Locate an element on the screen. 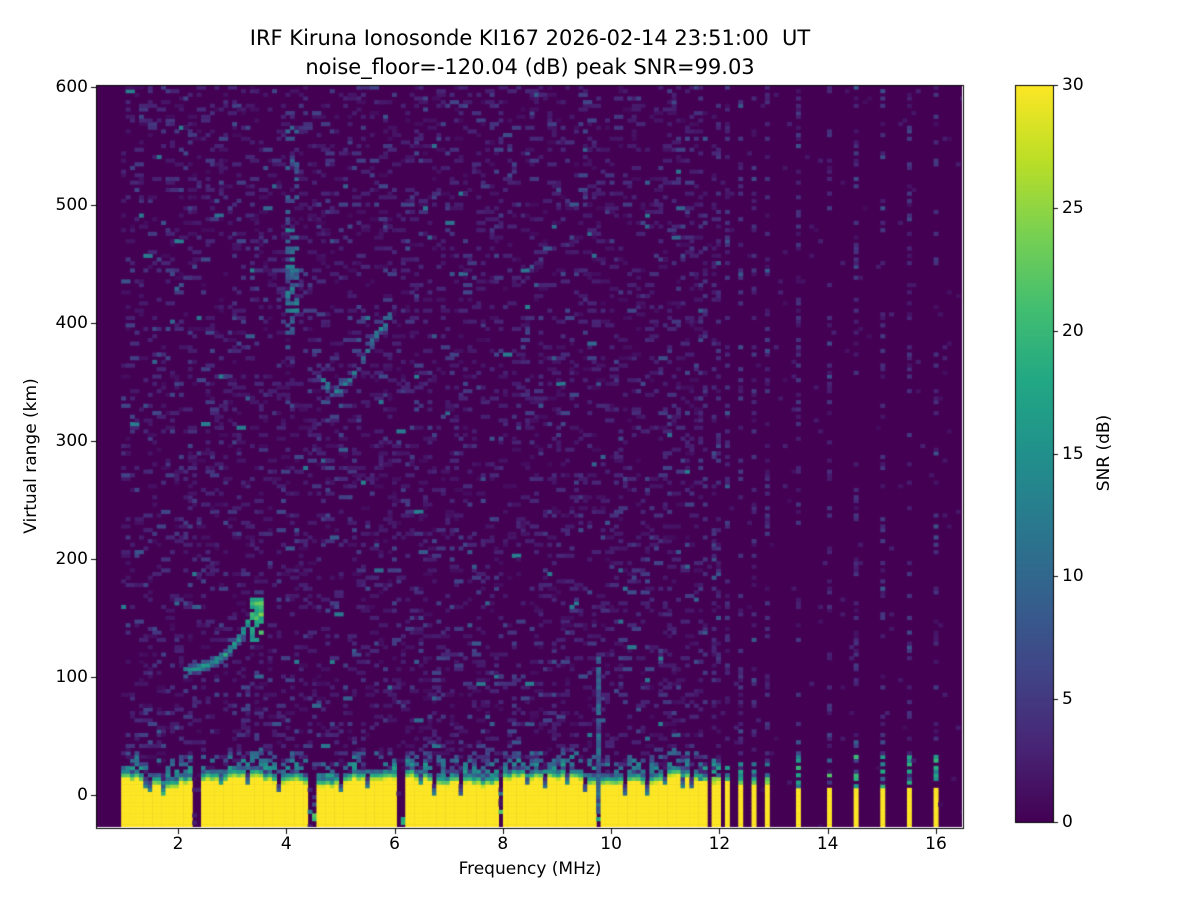 The image size is (1200, 900). y-axis-label: Virtual range (km) is located at coordinates (31, 456).